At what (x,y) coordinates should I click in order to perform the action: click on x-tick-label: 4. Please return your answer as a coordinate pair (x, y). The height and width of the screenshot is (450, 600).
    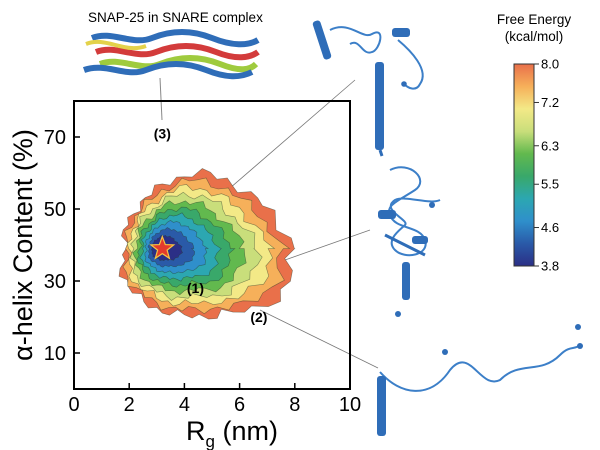
    Looking at the image, I should click on (184, 405).